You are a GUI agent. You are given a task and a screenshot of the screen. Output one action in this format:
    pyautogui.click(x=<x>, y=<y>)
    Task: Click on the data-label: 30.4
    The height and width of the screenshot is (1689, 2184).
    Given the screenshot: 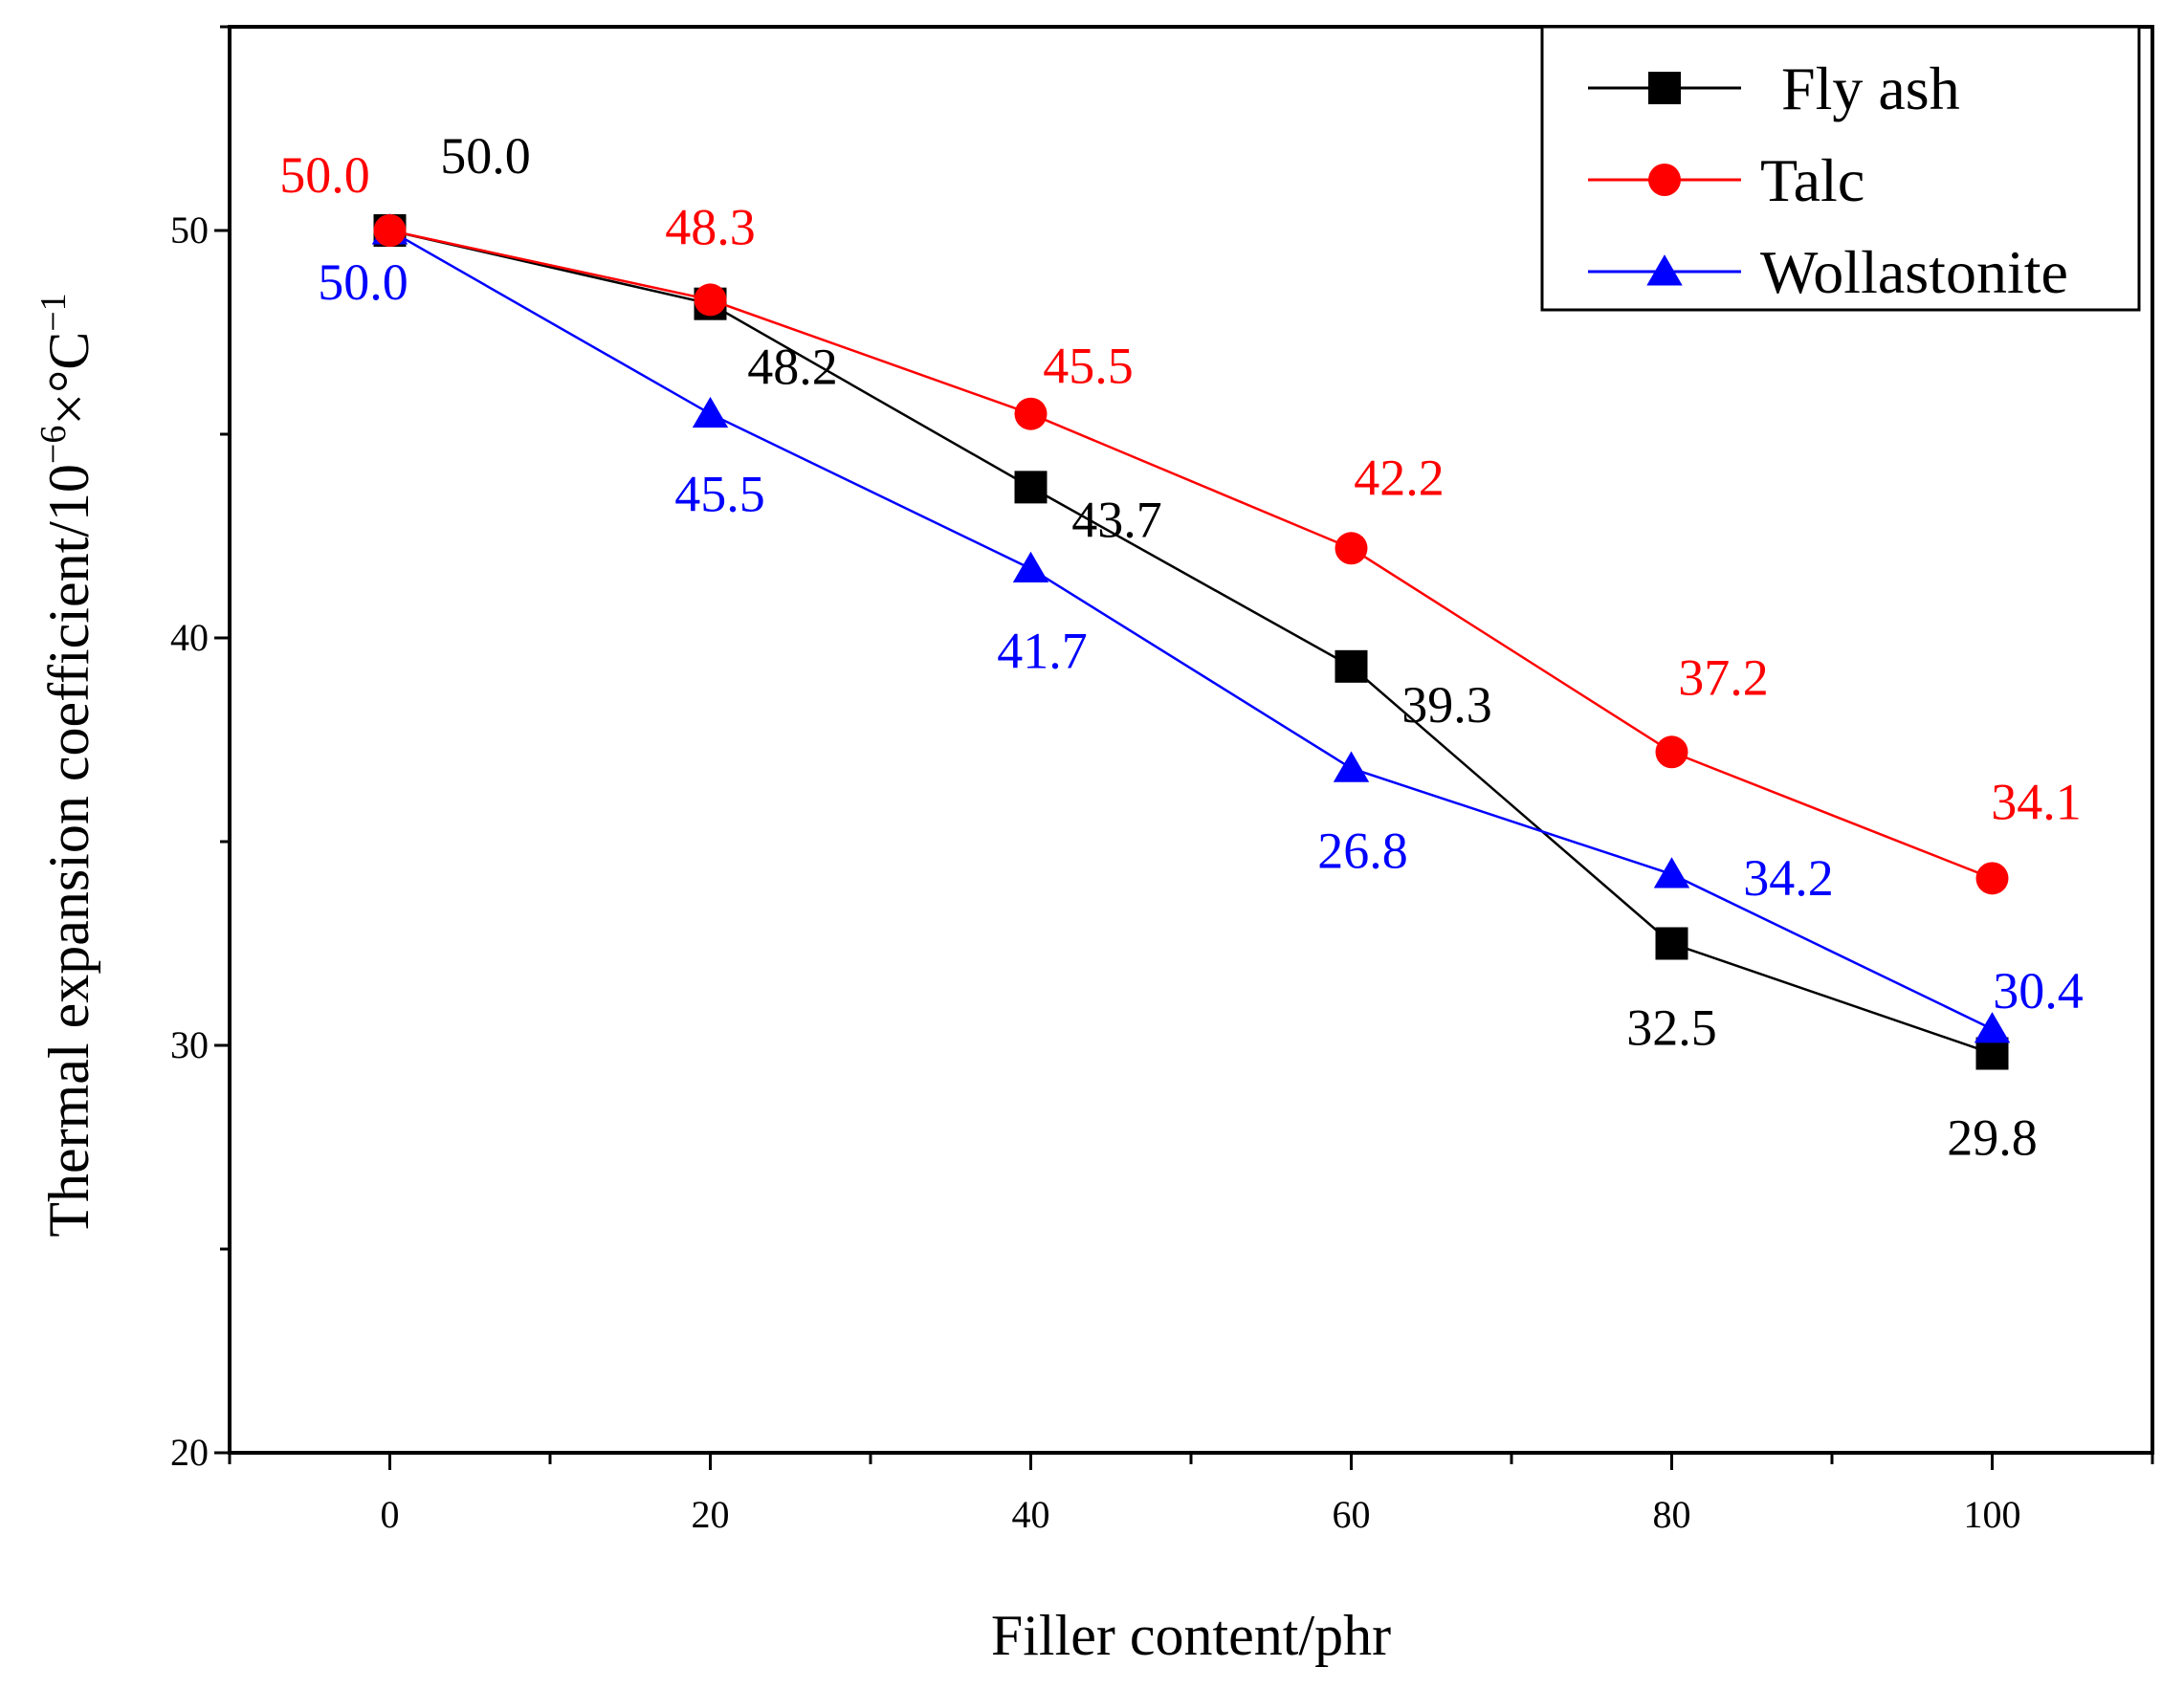 What is the action you would take?
    pyautogui.click(x=2038, y=991)
    